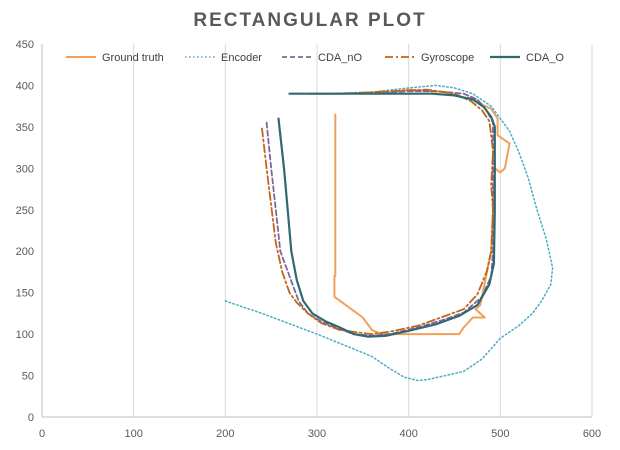  I want to click on x-tick-label-500: 500, so click(500, 434).